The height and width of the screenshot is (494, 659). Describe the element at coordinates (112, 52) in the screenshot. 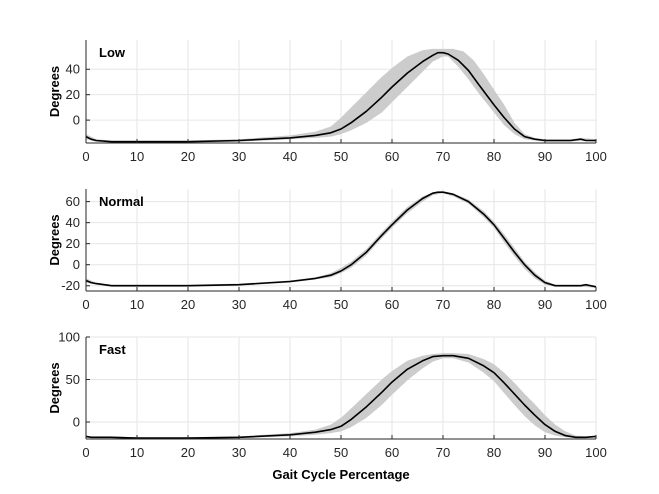

I see `panel-title: Low` at that location.